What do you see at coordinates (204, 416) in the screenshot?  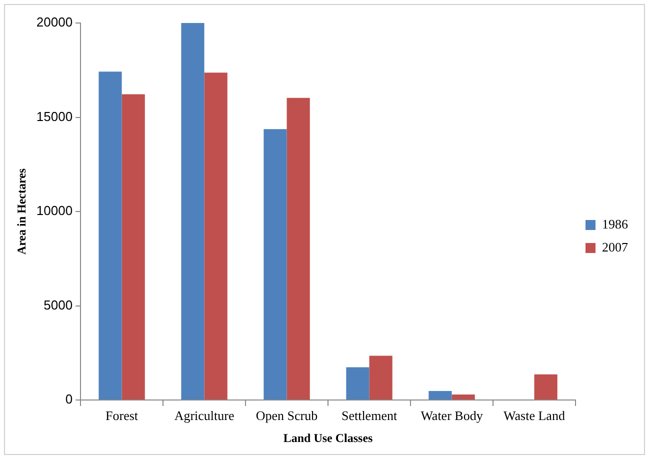 I see `x-tick-label: Agriculture` at bounding box center [204, 416].